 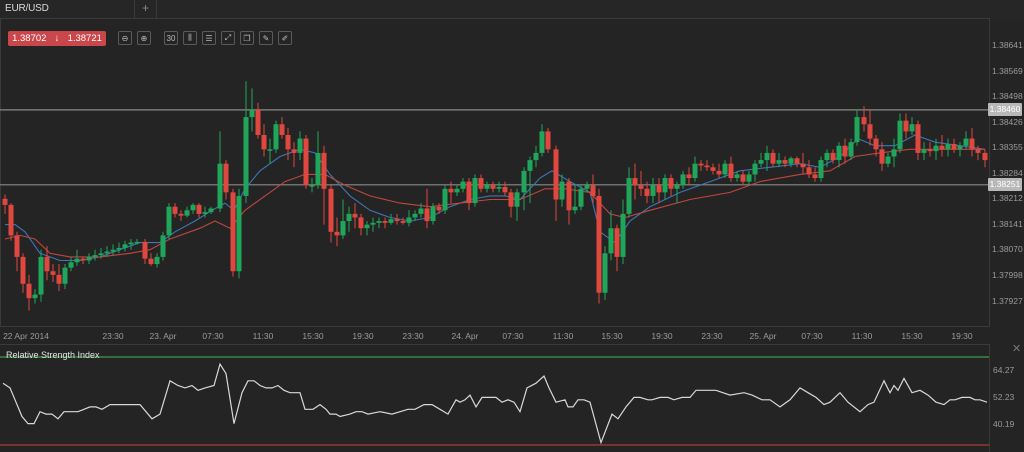 What do you see at coordinates (67, 9) in the screenshot?
I see `tab-eurusd: EUR/USD` at bounding box center [67, 9].